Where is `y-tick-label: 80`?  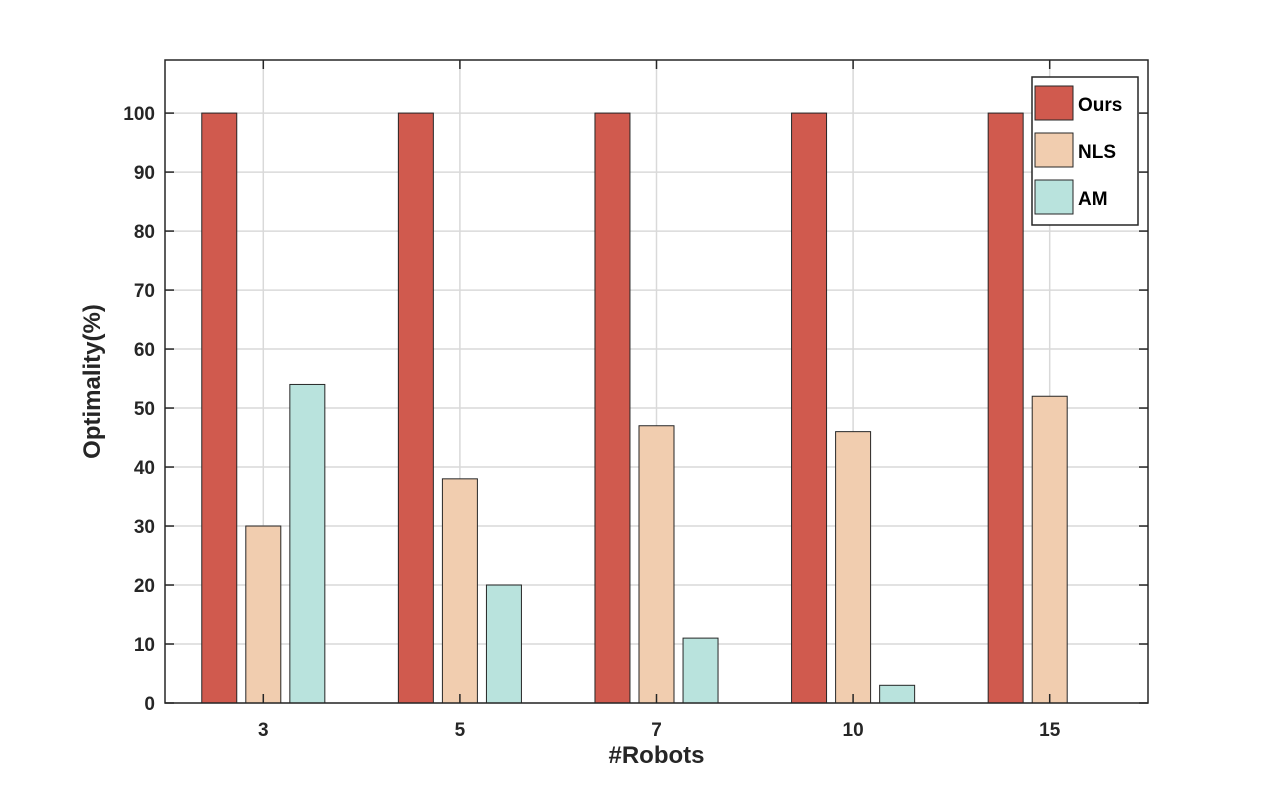 y-tick-label: 80 is located at coordinates (144, 232).